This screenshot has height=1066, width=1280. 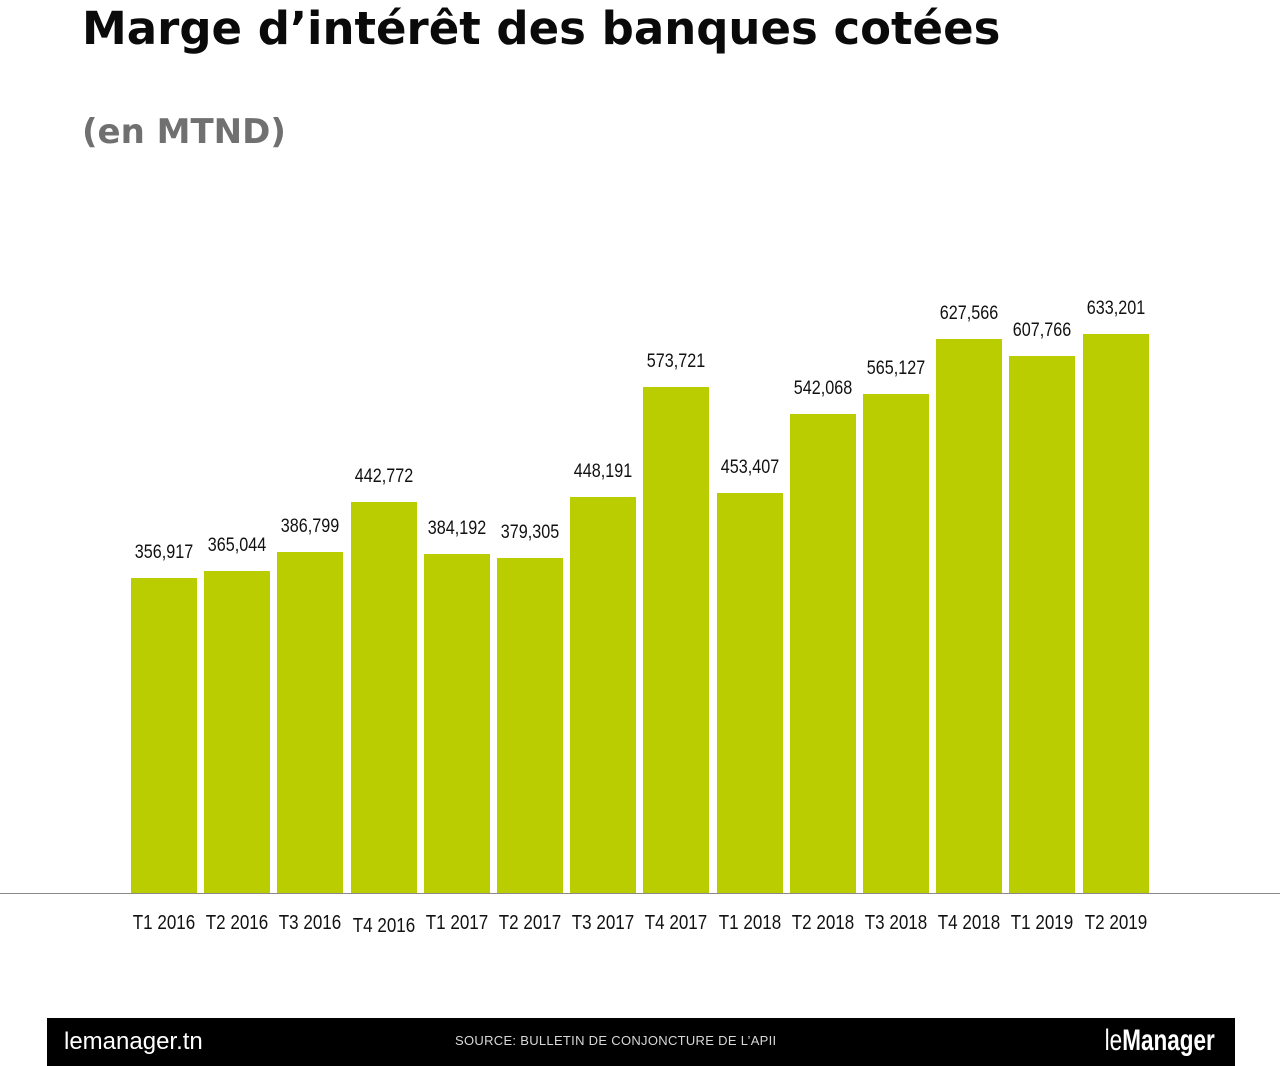 What do you see at coordinates (237, 923) in the screenshot?
I see `x-tick-label: T2 2016` at bounding box center [237, 923].